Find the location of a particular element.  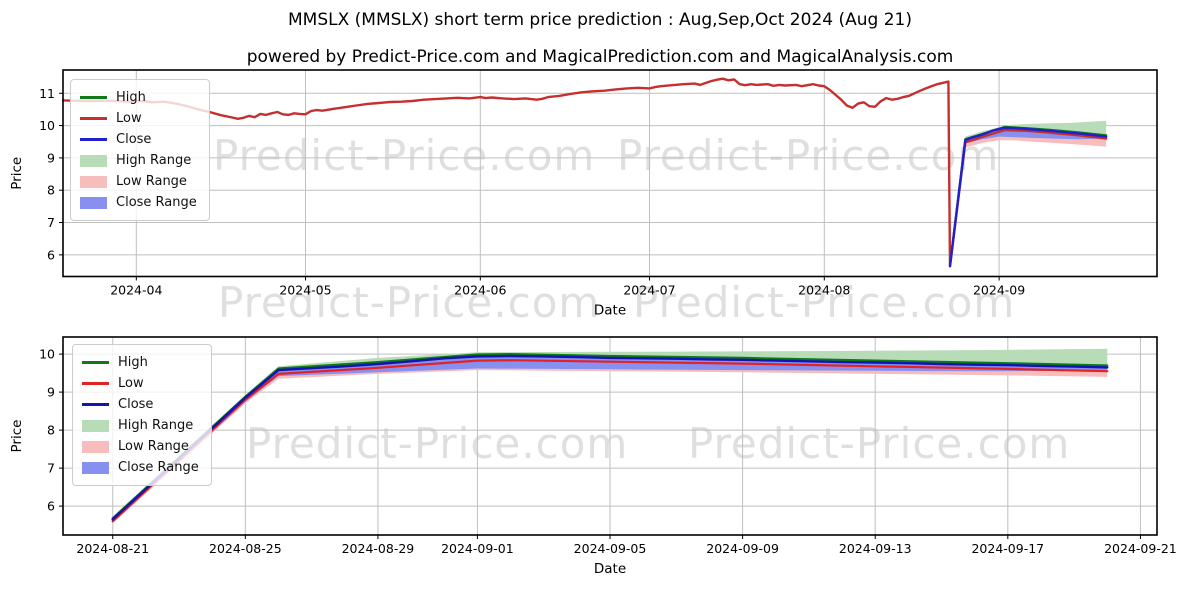

x-tick-label: 2024-09-05 is located at coordinates (610, 548).